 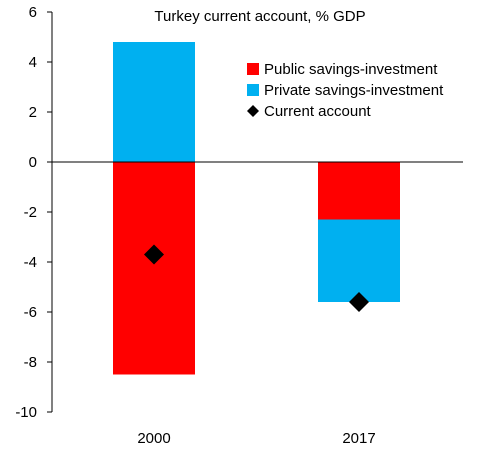 What do you see at coordinates (153, 438) in the screenshot?
I see `x-tick-label: 2000` at bounding box center [153, 438].